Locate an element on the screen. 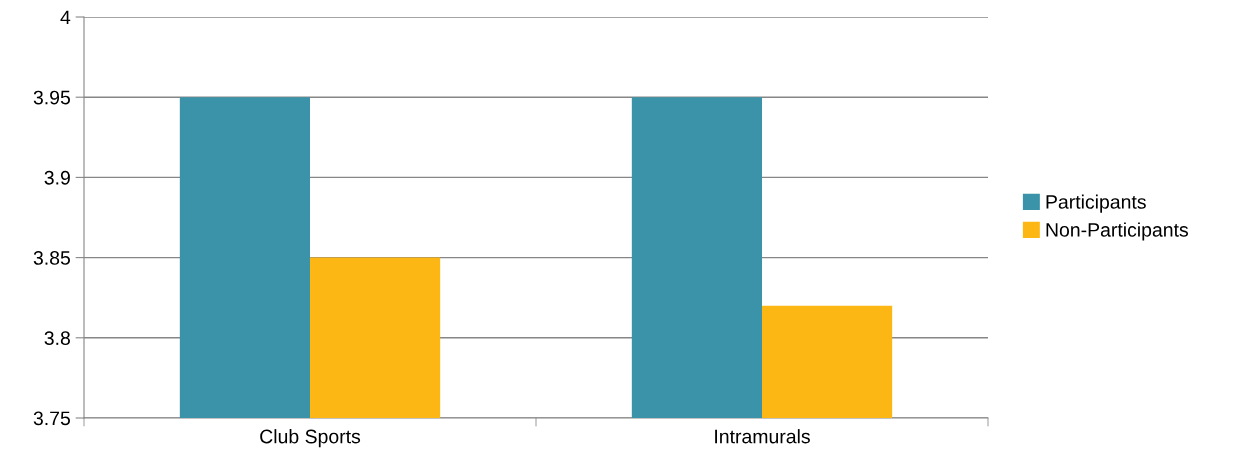  legend-label: Non-Participants is located at coordinates (1117, 231).